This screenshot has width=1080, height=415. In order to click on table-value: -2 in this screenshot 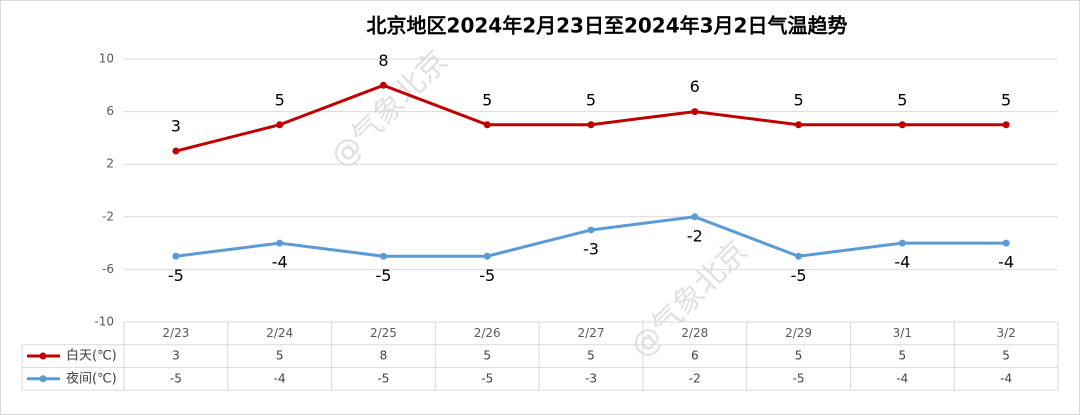, I will do `click(695, 378)`.